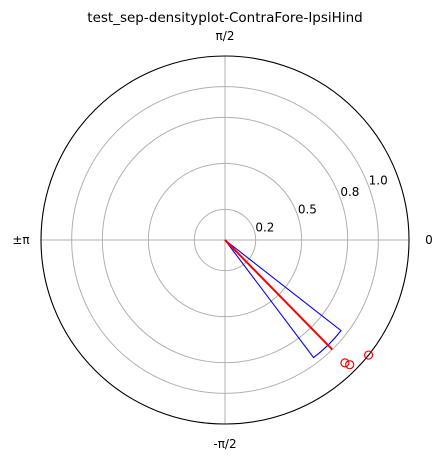 This screenshot has height=462, width=442. What do you see at coordinates (224, 18) in the screenshot?
I see `chart-title: test_sep-densityplot-ContraFore-IpsiHind` at bounding box center [224, 18].